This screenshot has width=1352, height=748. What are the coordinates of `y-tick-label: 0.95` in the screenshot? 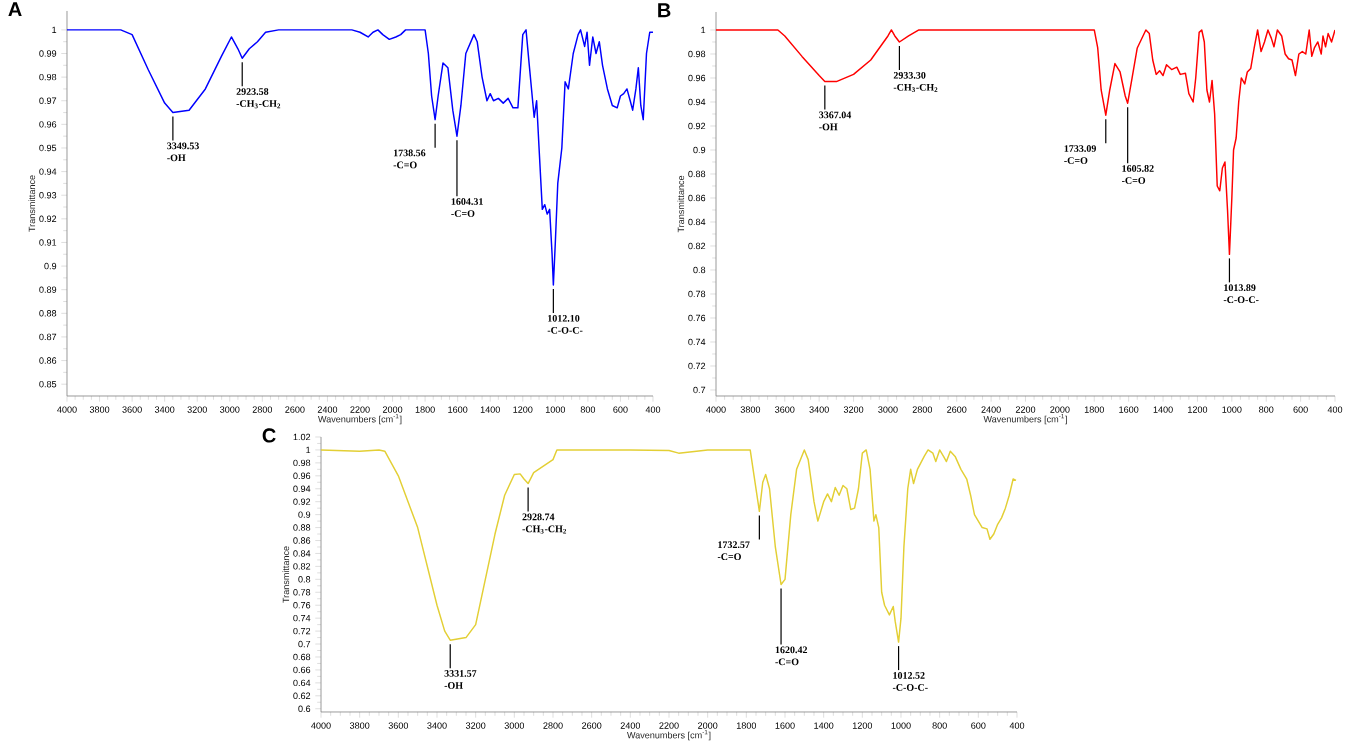 It's located at (48, 148).